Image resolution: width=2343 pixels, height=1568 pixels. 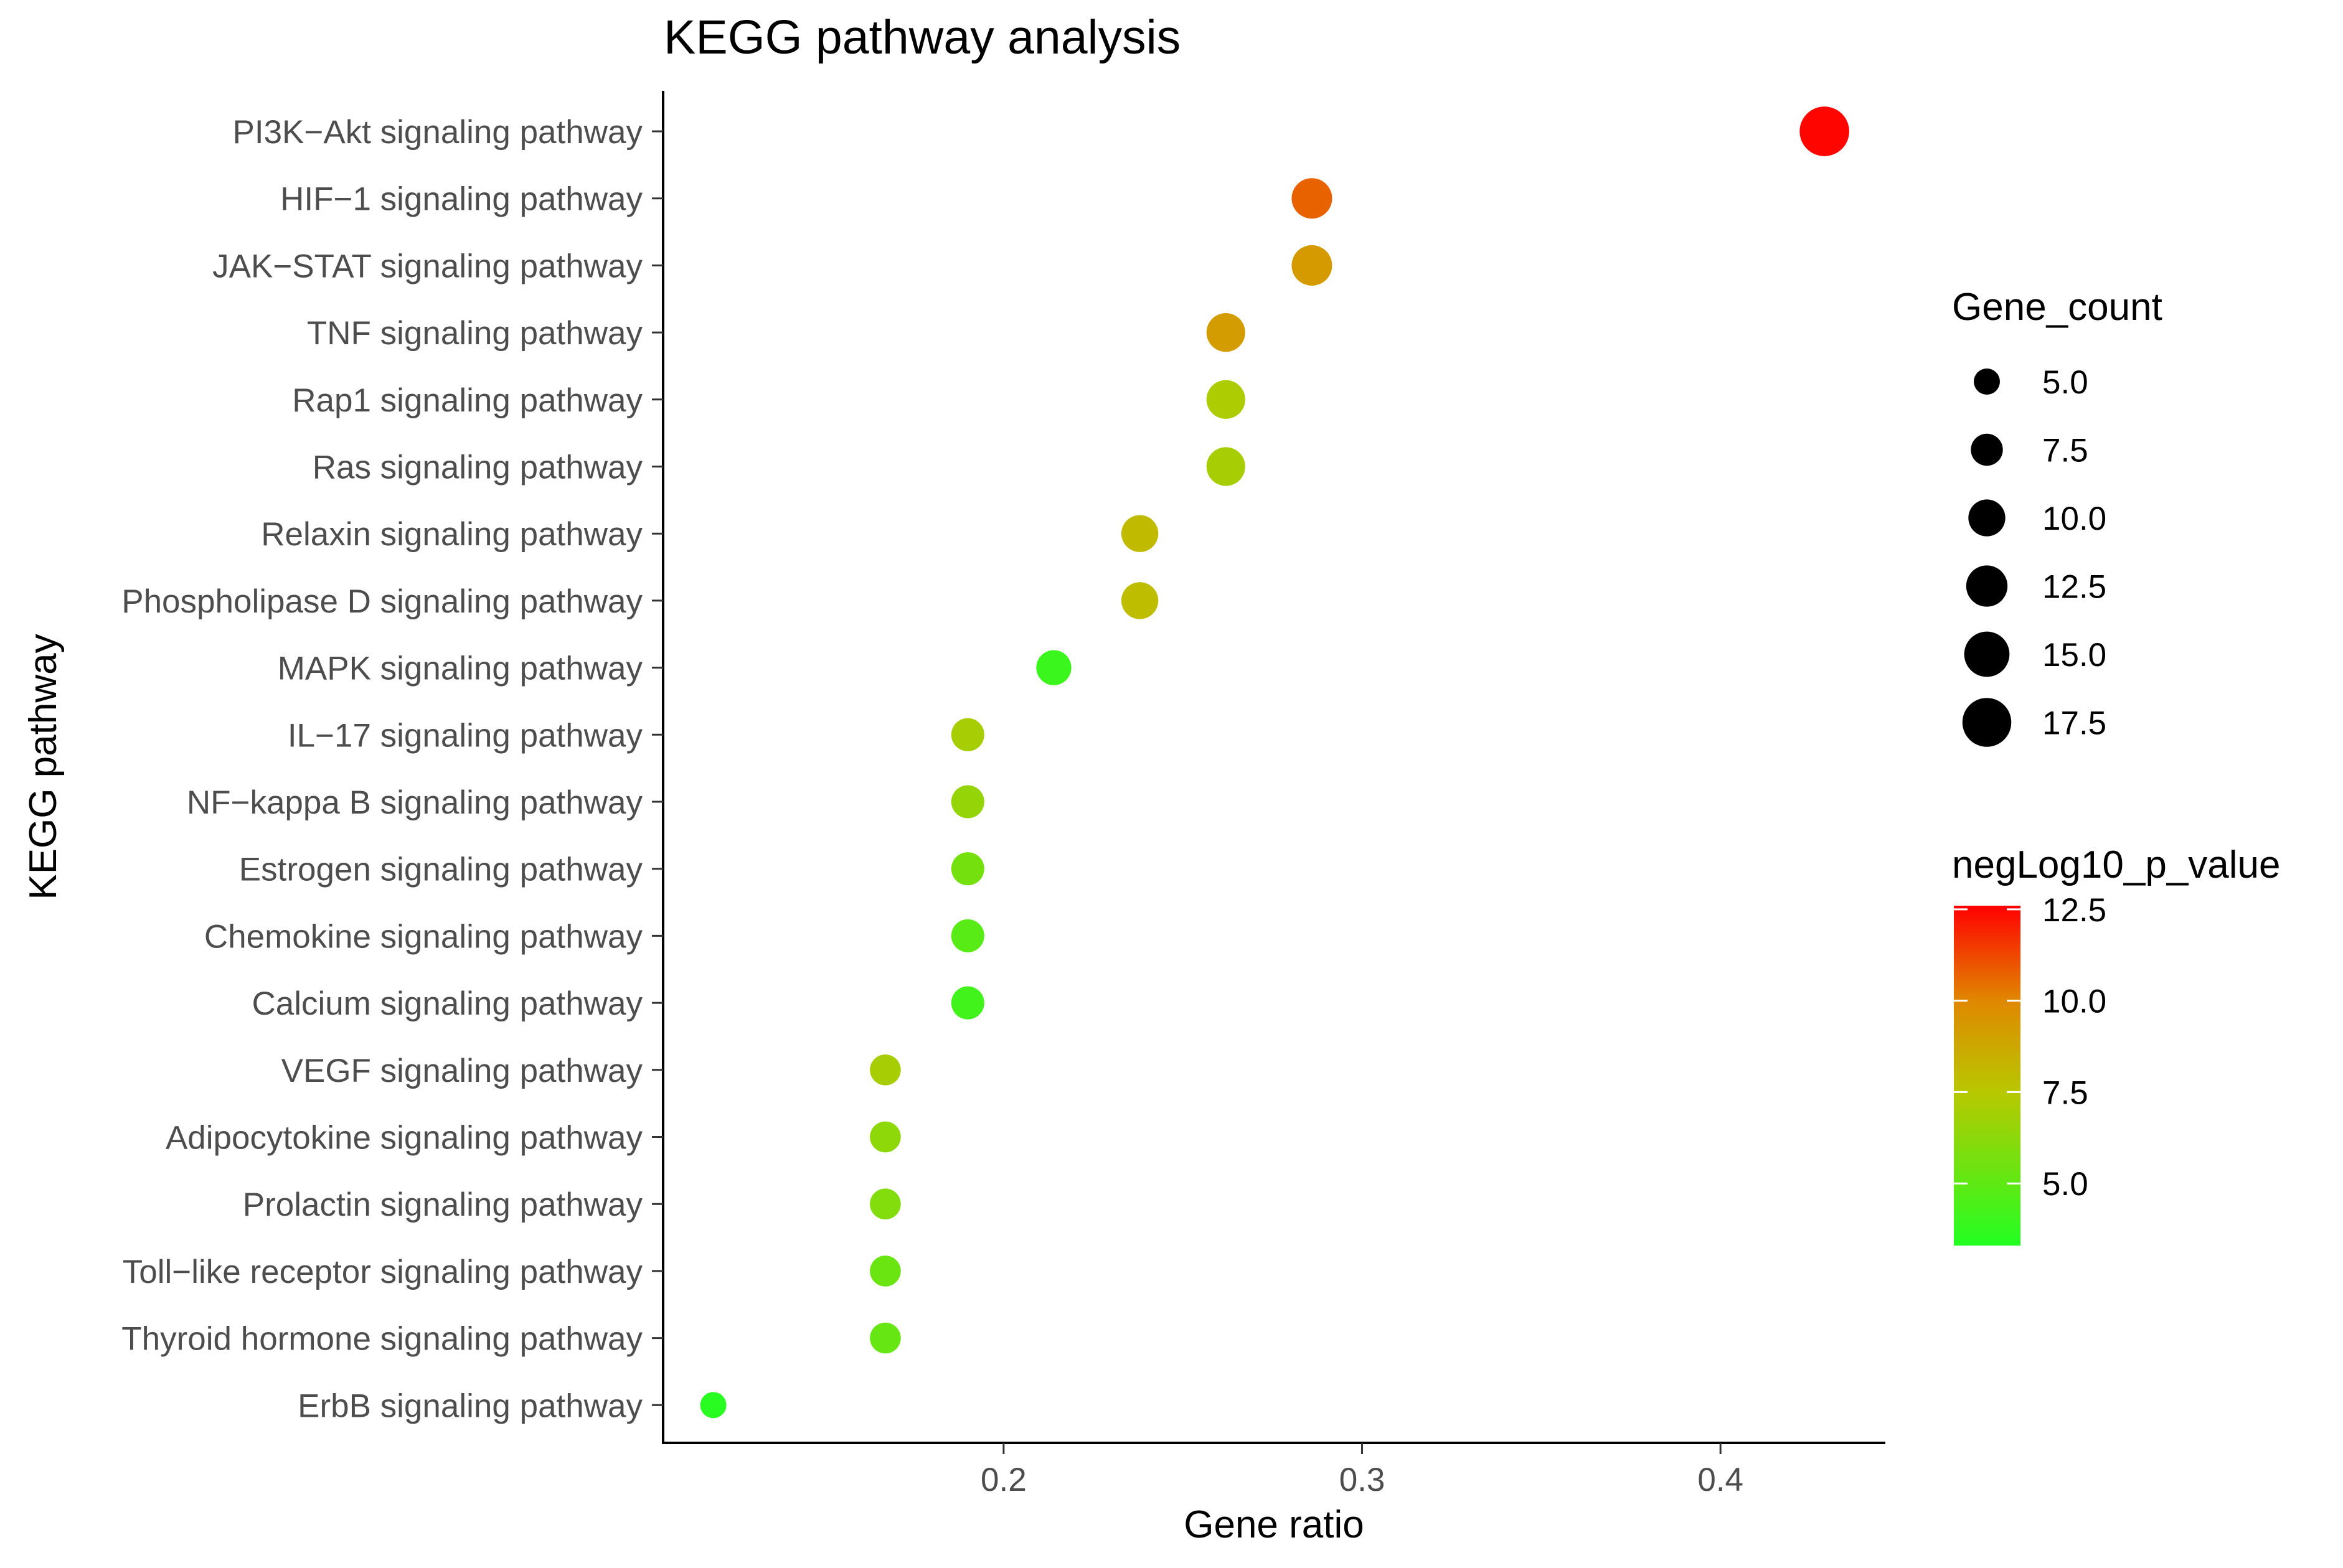 What do you see at coordinates (2065, 382) in the screenshot?
I see `size-legend-label: 5.0` at bounding box center [2065, 382].